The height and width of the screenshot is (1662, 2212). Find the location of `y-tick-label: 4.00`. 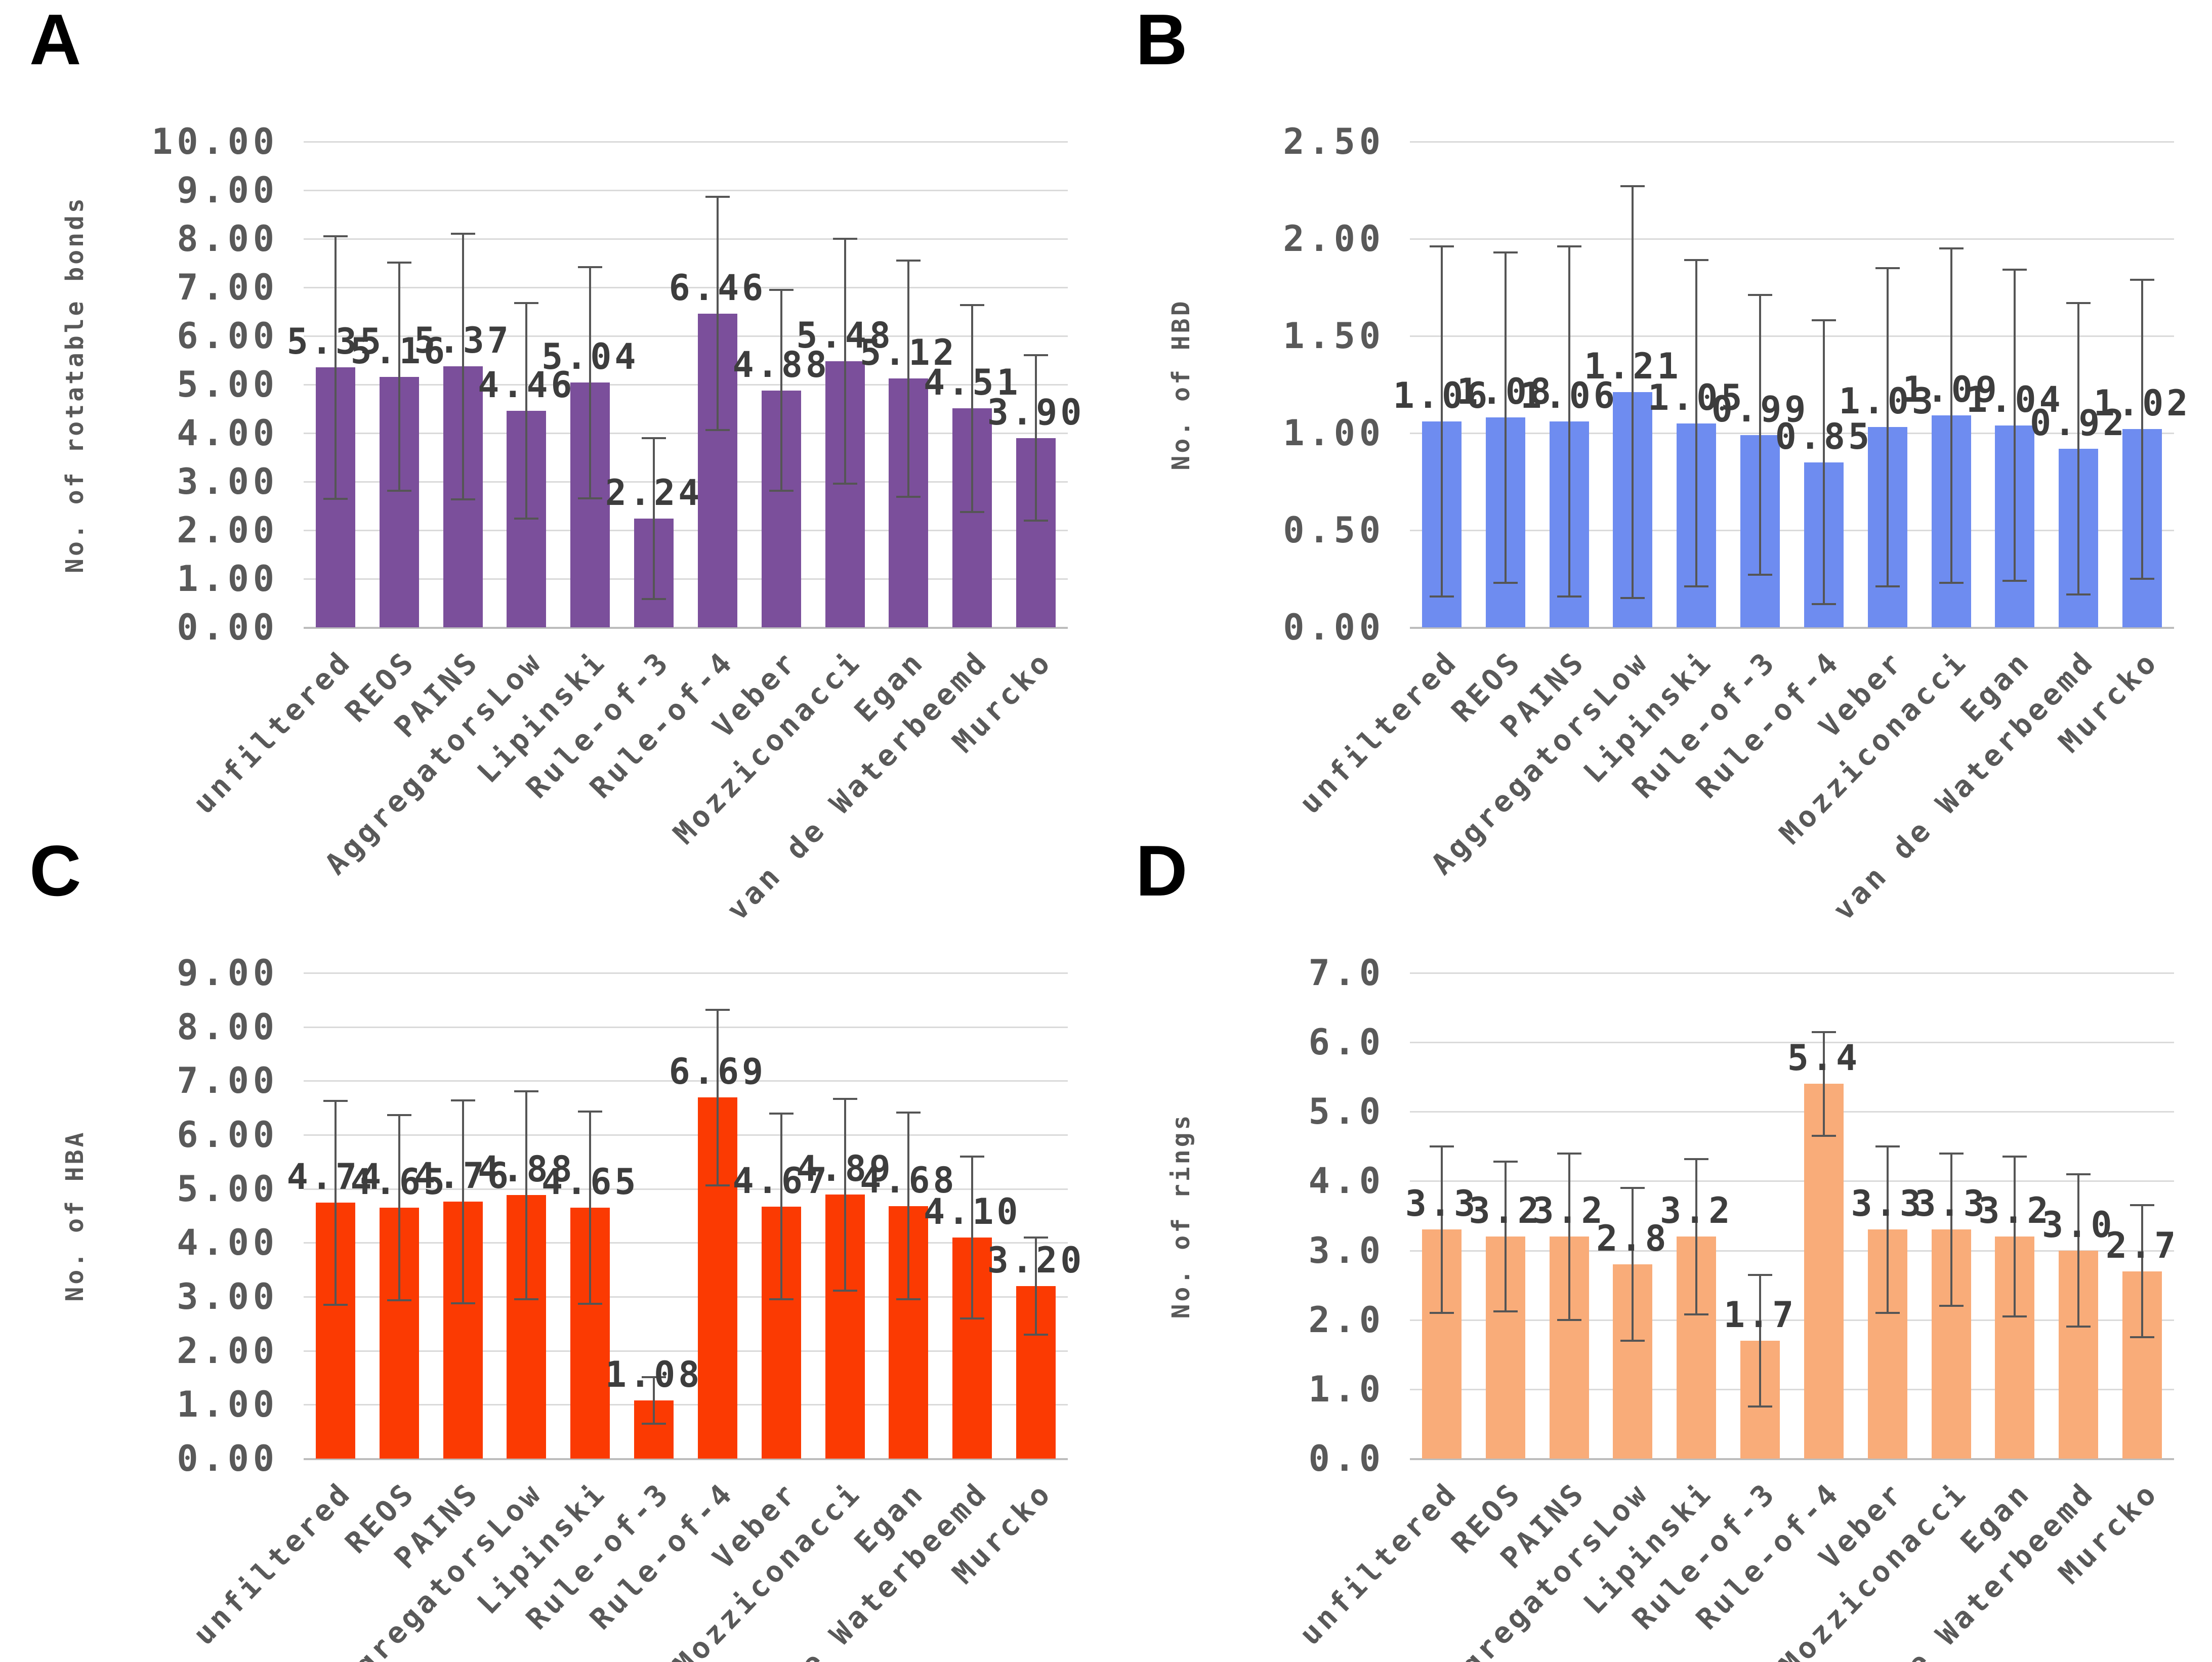

y-tick-label: 4.00 is located at coordinates (227, 433).